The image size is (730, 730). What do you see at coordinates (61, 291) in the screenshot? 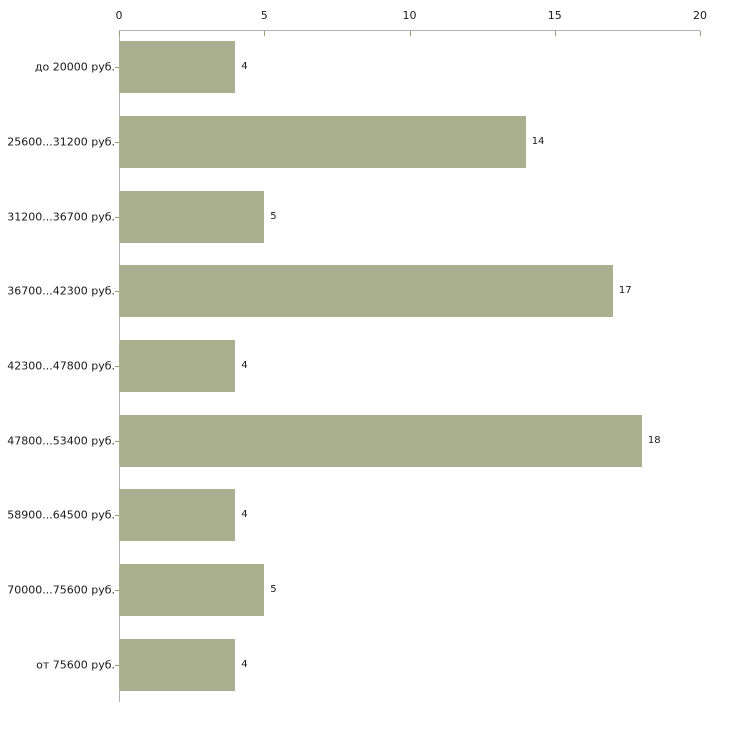
I see `category-label: 36700...42300 руб.` at bounding box center [61, 291].